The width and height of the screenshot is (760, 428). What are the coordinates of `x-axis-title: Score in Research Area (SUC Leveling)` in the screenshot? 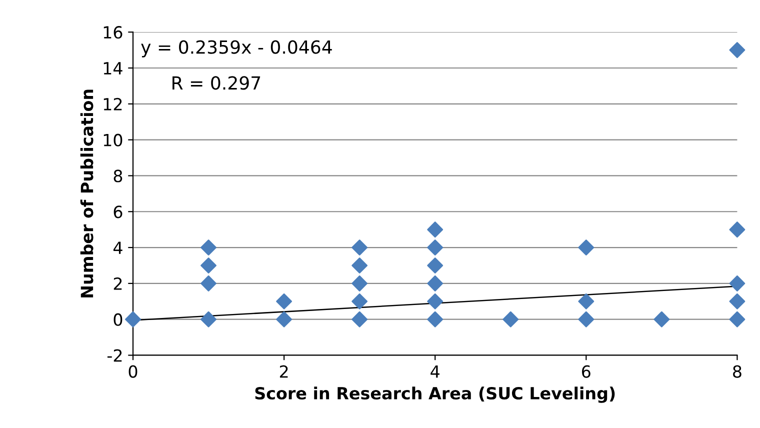 It's located at (435, 394).